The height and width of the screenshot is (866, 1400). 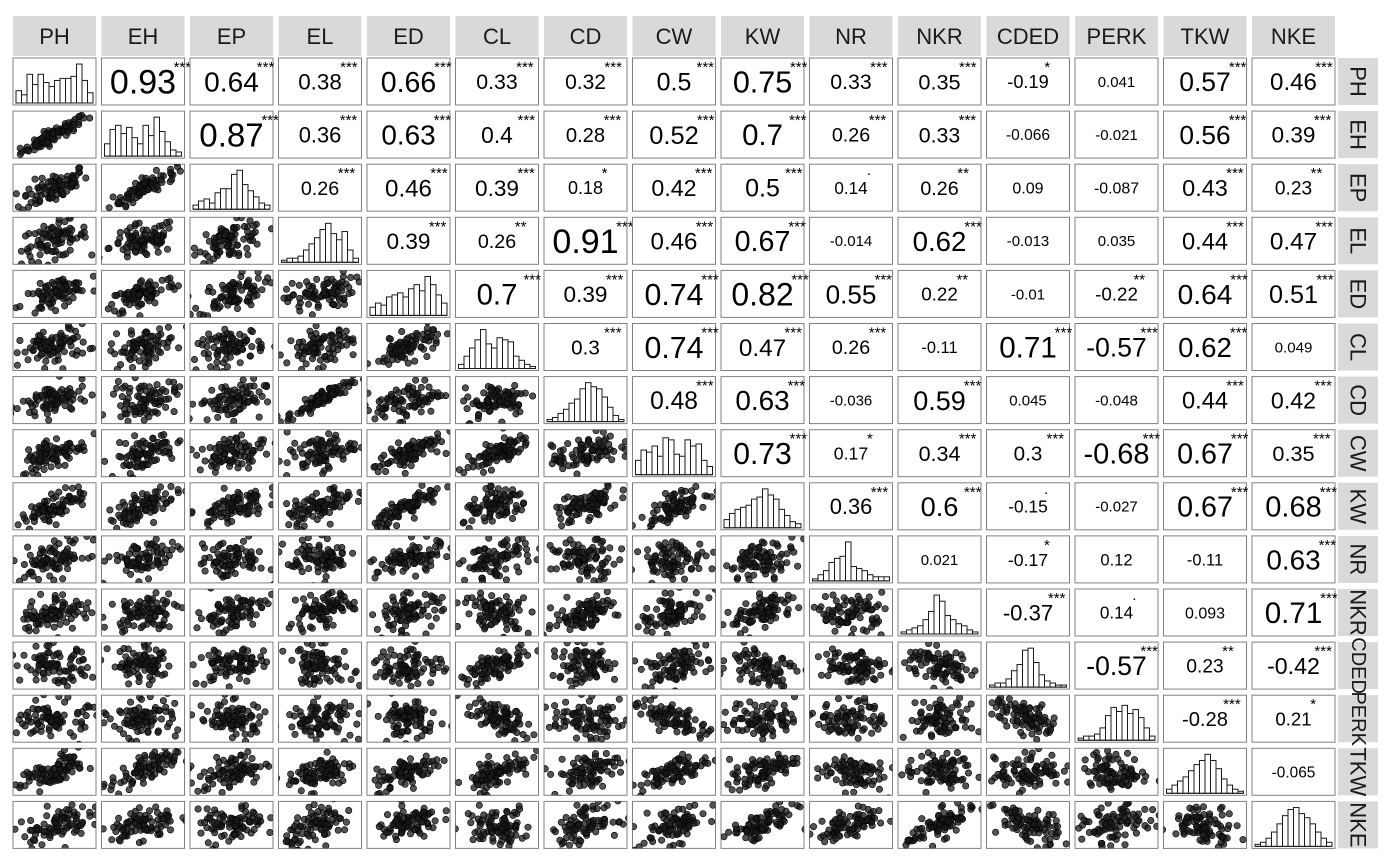 I want to click on scatter-cell-nr-cl, so click(x=497, y=559).